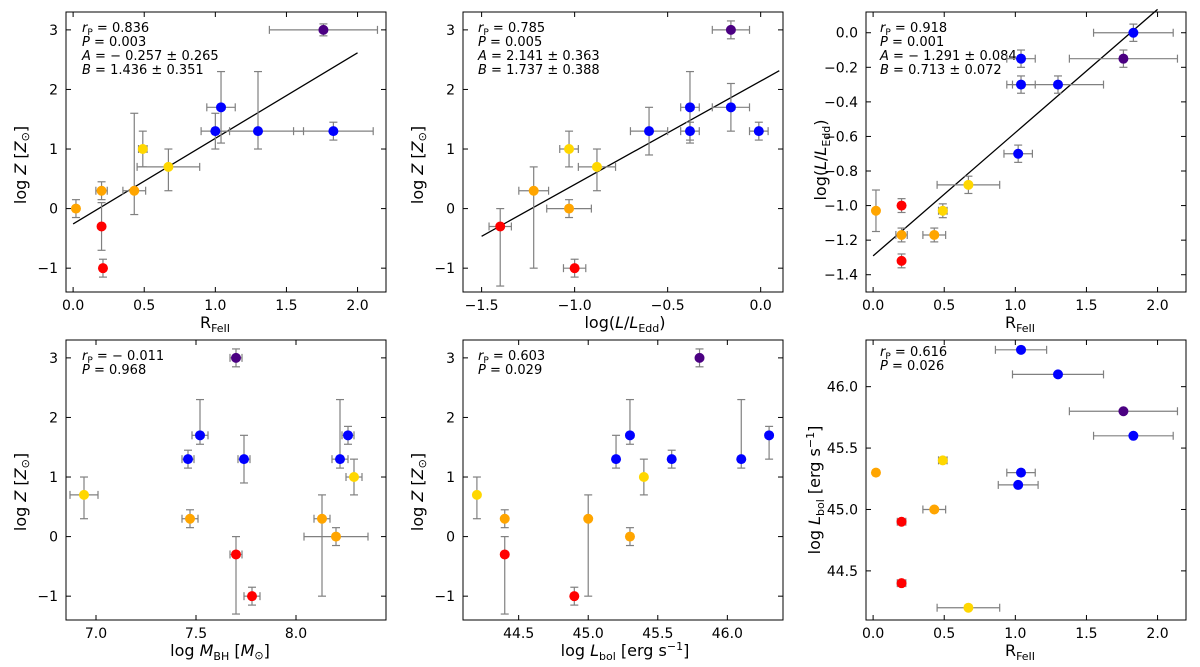  Describe the element at coordinates (511, 29) in the screenshot. I see `annotation-rp: rP = 0.785` at that location.